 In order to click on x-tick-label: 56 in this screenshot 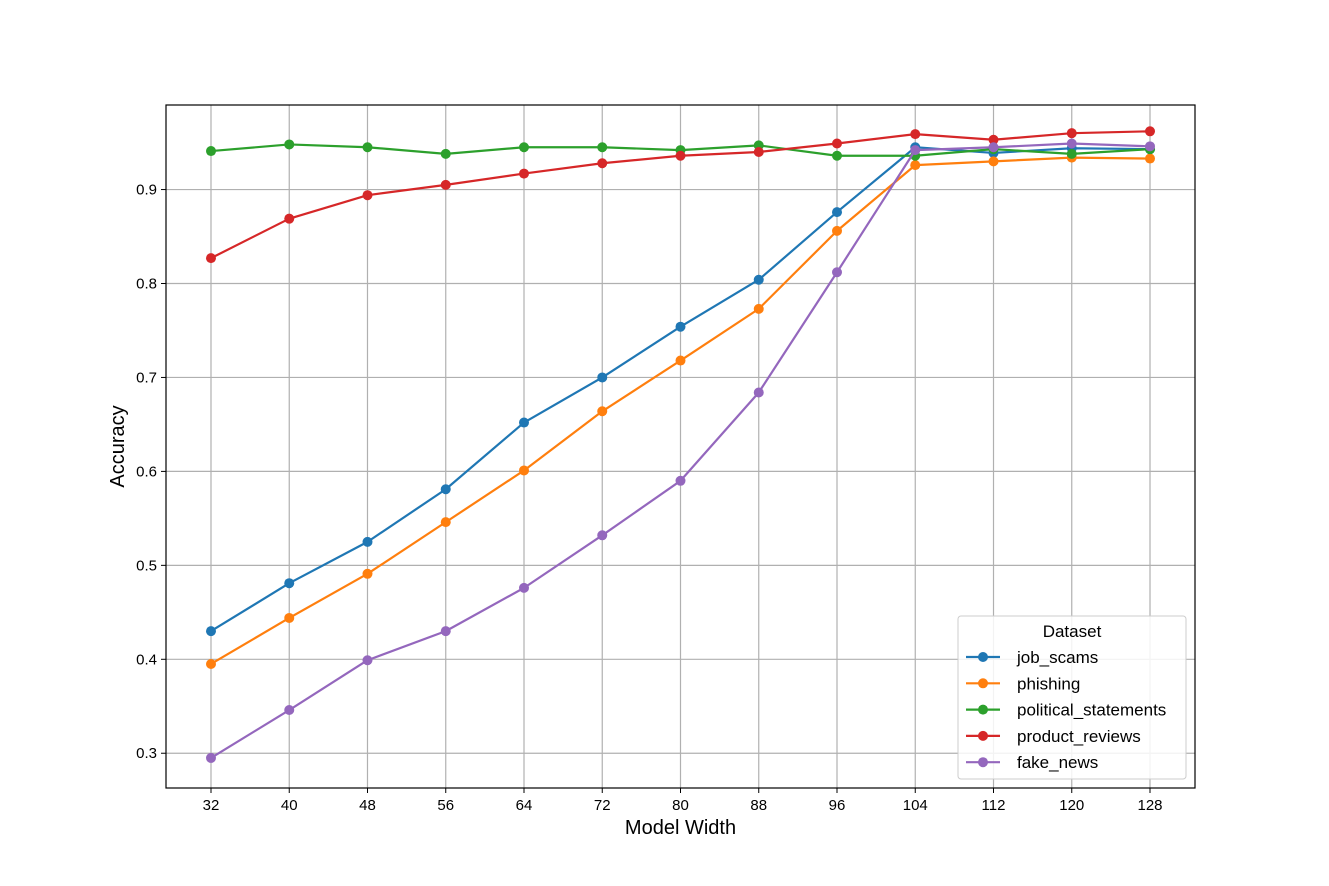, I will do `click(445, 805)`.